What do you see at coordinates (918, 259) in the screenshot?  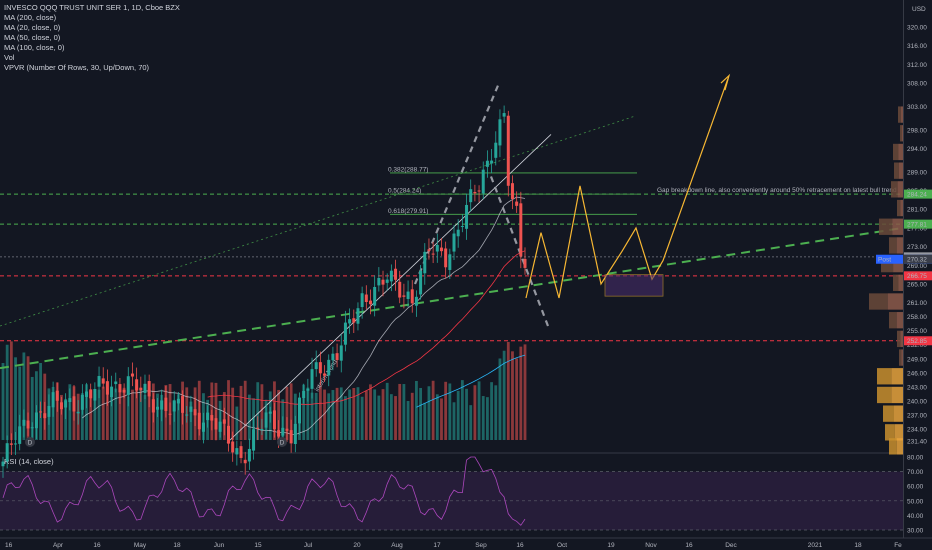 I see `price-badge-bg` at bounding box center [918, 259].